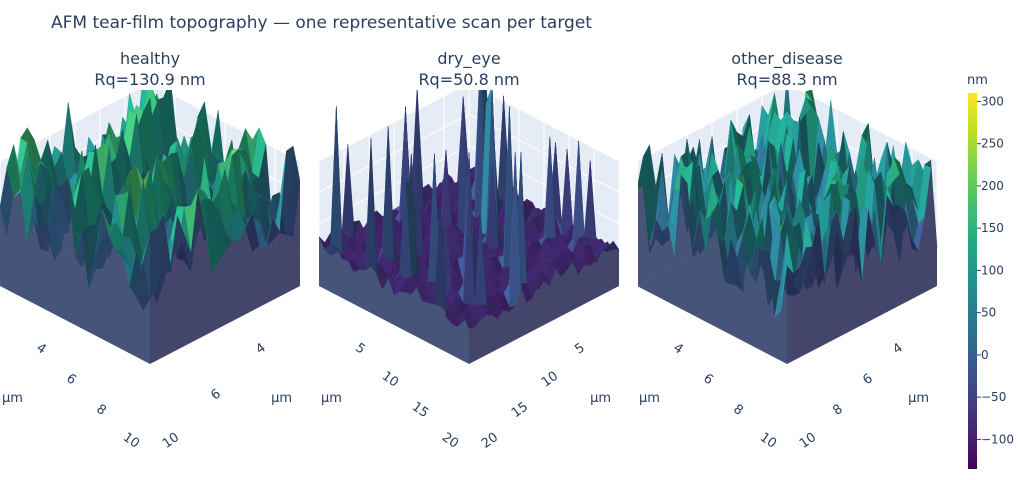 The width and height of the screenshot is (1020, 480). What do you see at coordinates (150, 79) in the screenshot?
I see `subplot-rq: Rq=130.9 nm` at bounding box center [150, 79].